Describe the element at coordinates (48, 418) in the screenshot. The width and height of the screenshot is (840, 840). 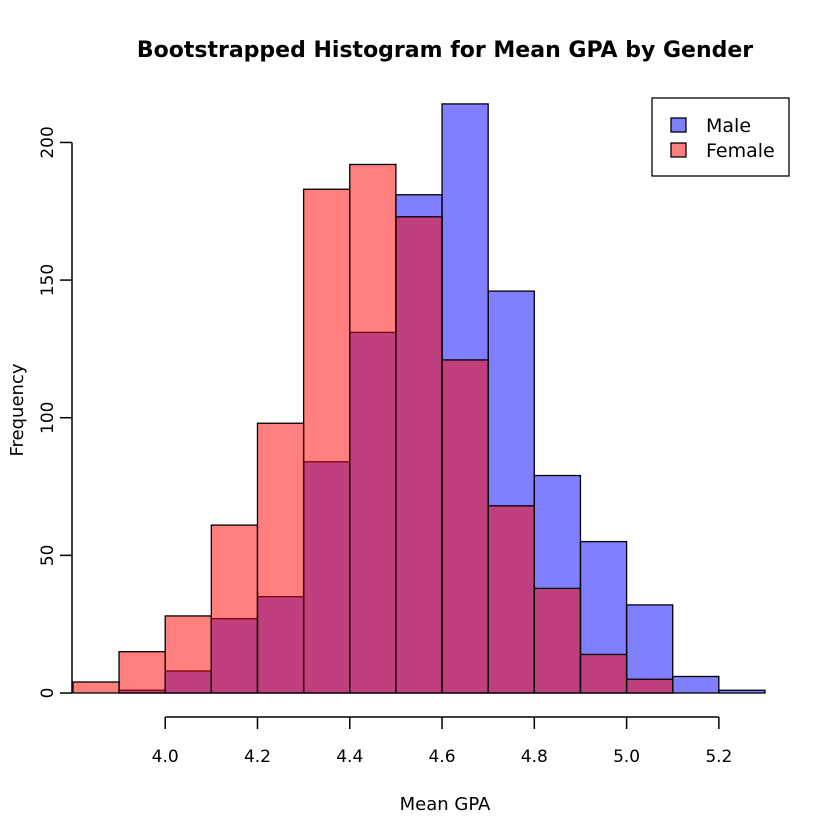
I see `y-tick-label: 100` at that location.